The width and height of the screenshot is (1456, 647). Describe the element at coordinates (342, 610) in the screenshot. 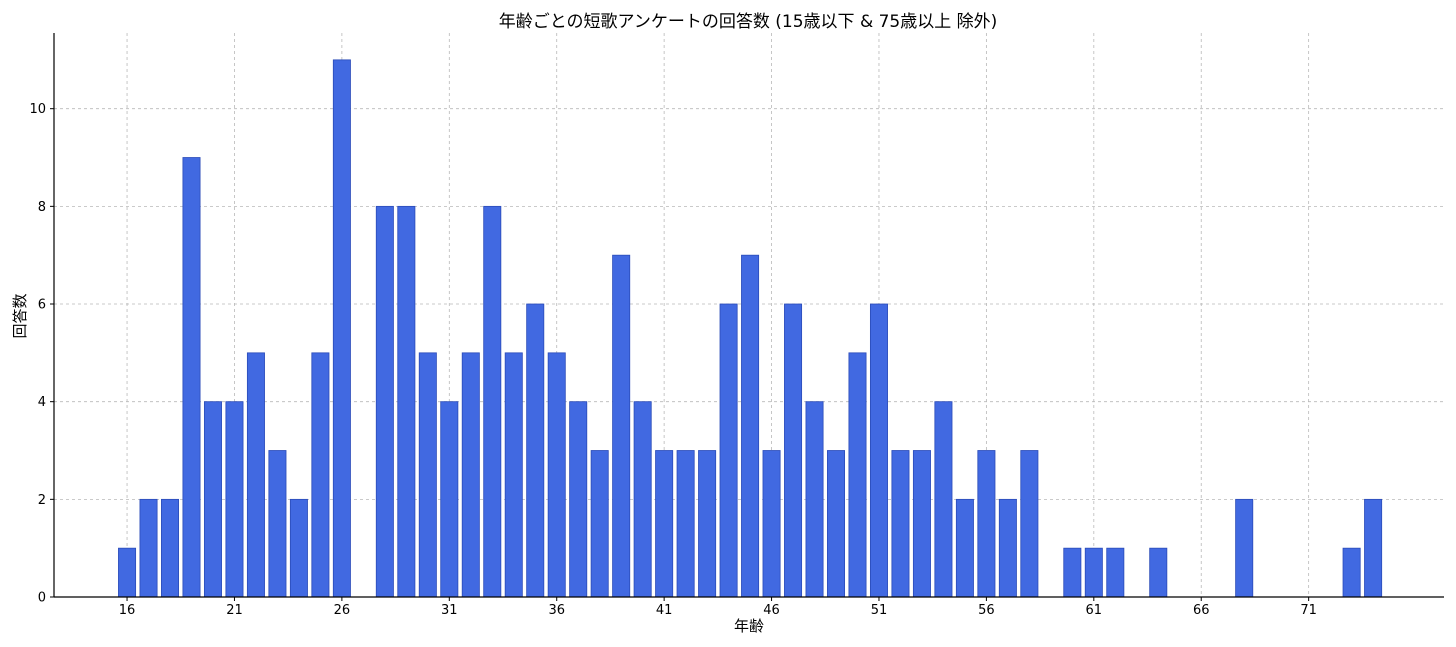

I see `x-tick-label: 26` at that location.